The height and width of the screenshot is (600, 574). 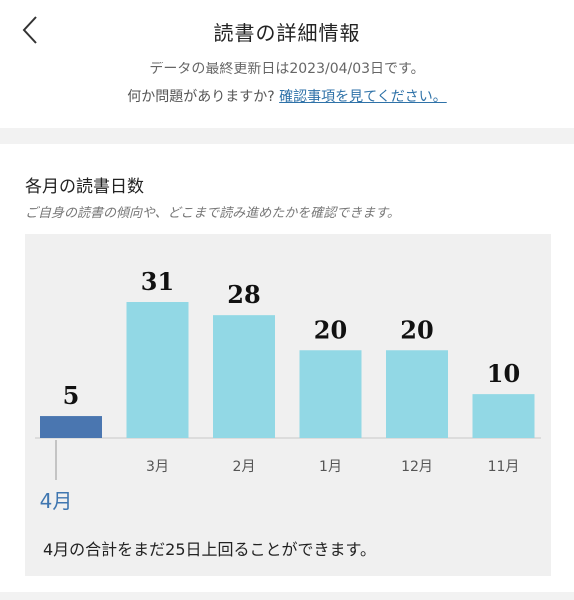 What do you see at coordinates (157, 467) in the screenshot?
I see `chart-category-label: 3月` at bounding box center [157, 467].